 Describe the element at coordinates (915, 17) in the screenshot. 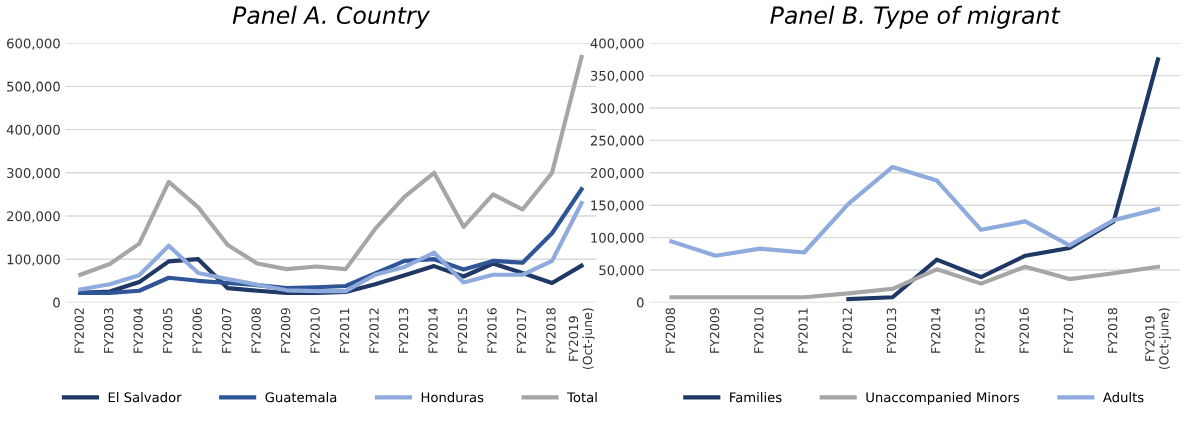

I see `chart-title: Panel B. Type of migrant` at that location.